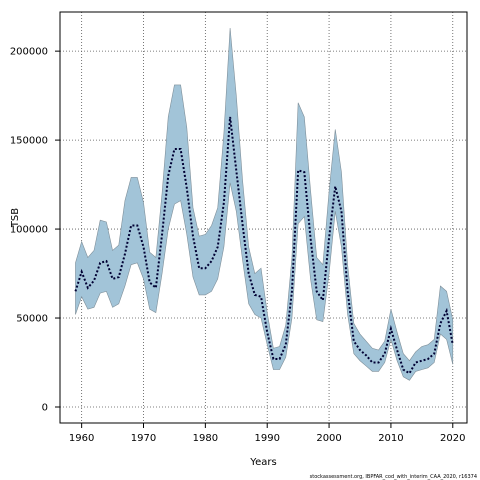 Image resolution: width=480 pixels, height=480 pixels. What do you see at coordinates (452, 438) in the screenshot?
I see `x-tick-label: 2020` at bounding box center [452, 438].